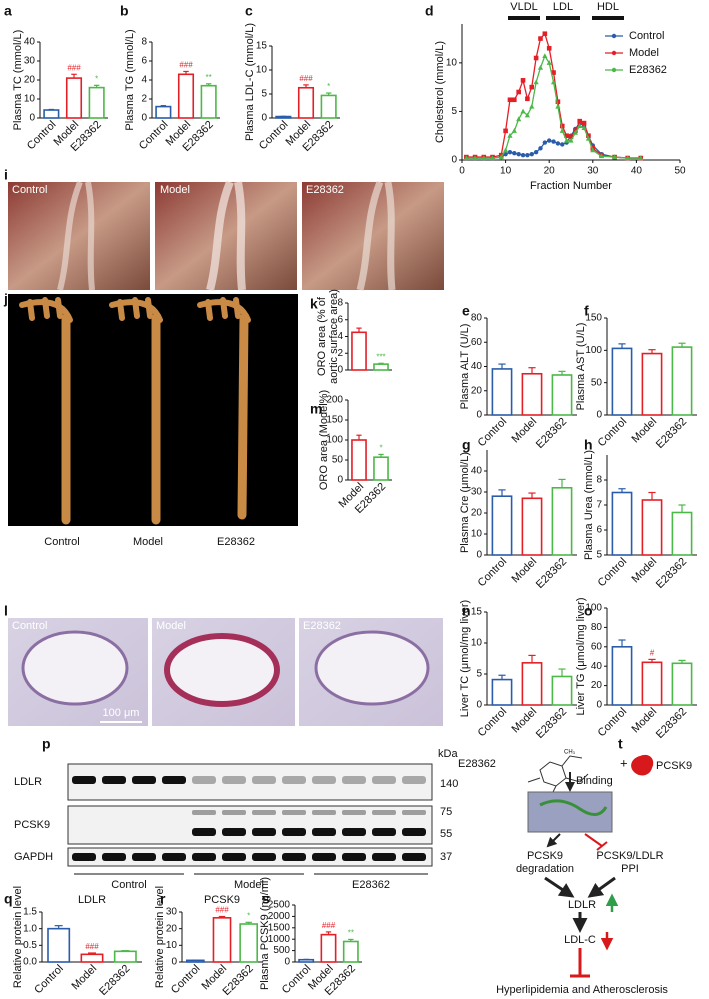 The width and height of the screenshot is (709, 999). I want to click on plus-sign: +, so click(624, 762).